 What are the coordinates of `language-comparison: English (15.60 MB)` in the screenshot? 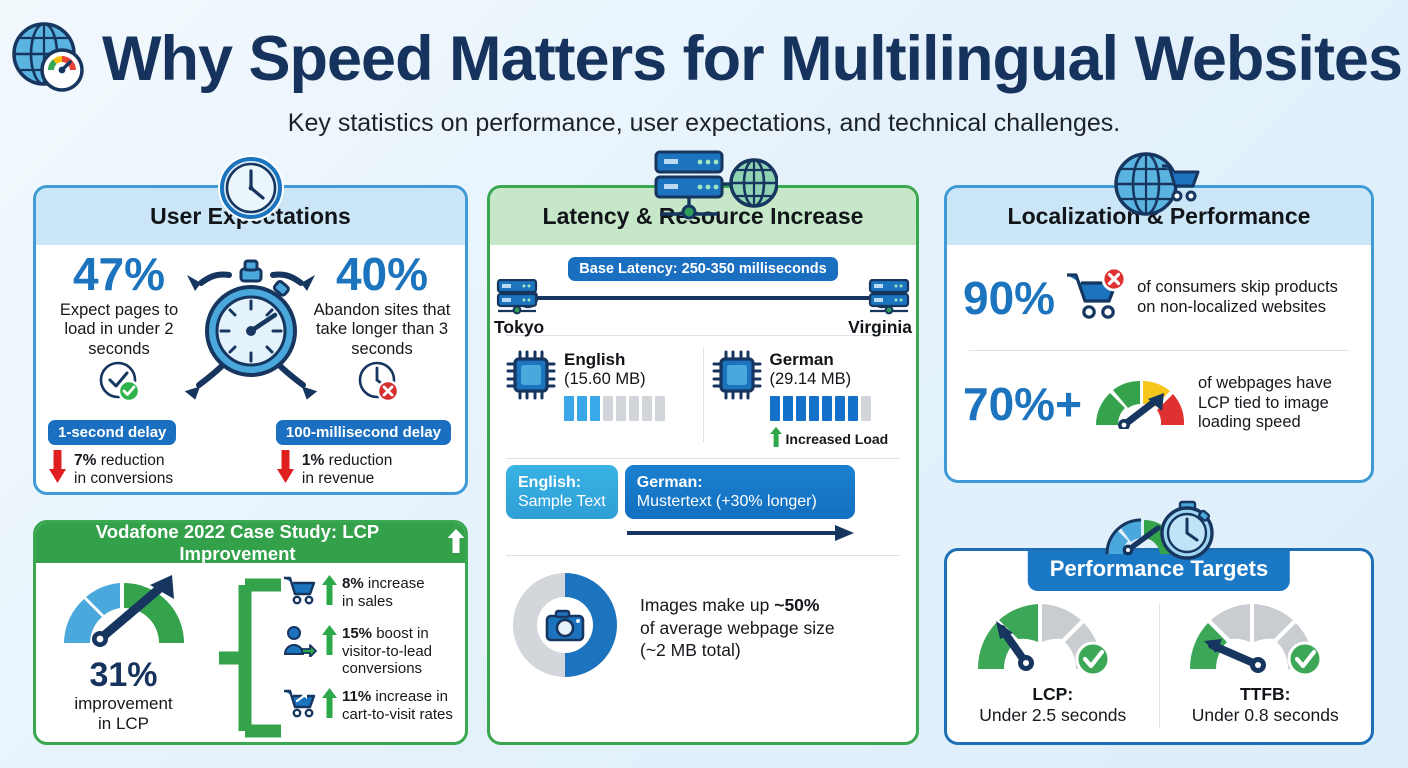 It's located at (703, 397).